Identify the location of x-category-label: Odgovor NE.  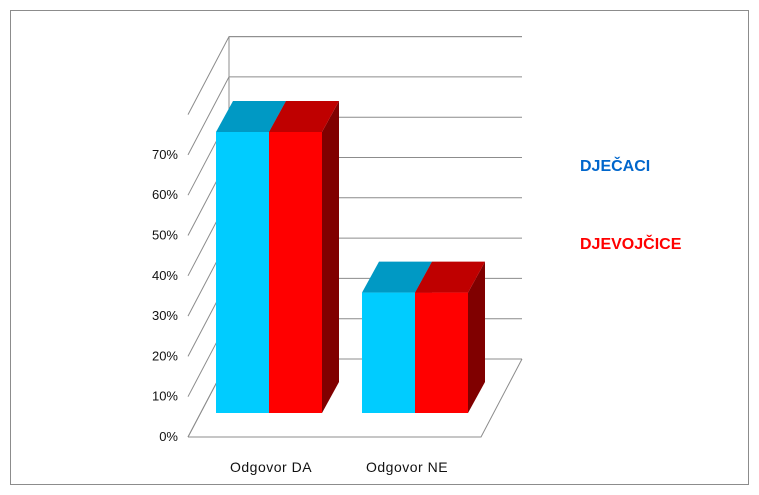
(407, 467).